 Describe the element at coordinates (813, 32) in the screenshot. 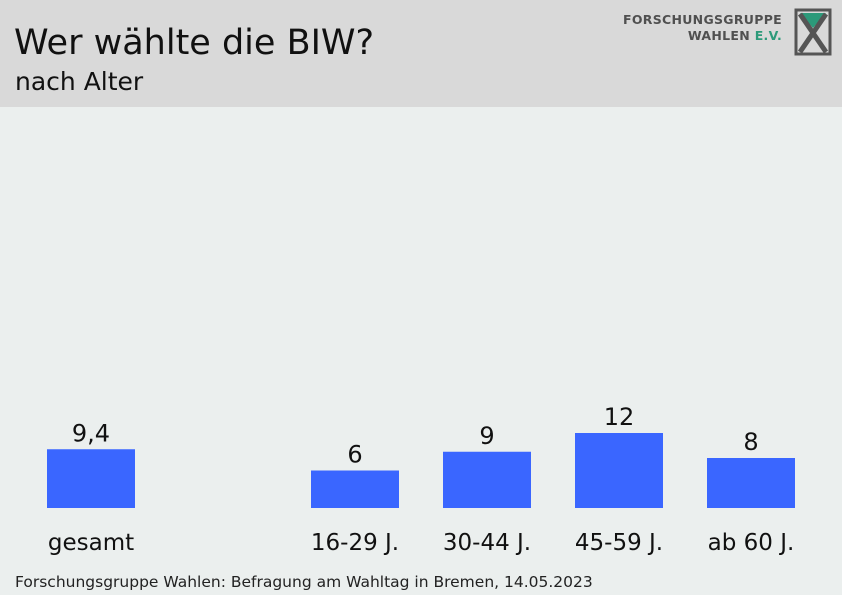

I see `ballot-cross-icon` at that location.